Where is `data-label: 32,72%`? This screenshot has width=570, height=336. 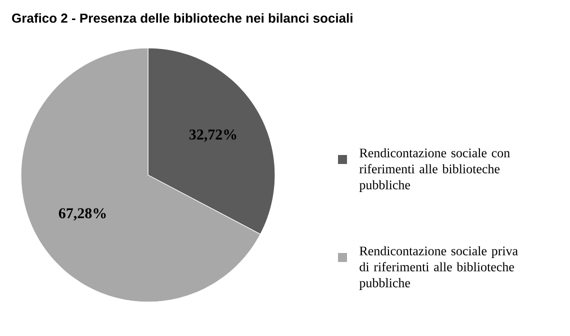 data-label: 32,72% is located at coordinates (212, 135).